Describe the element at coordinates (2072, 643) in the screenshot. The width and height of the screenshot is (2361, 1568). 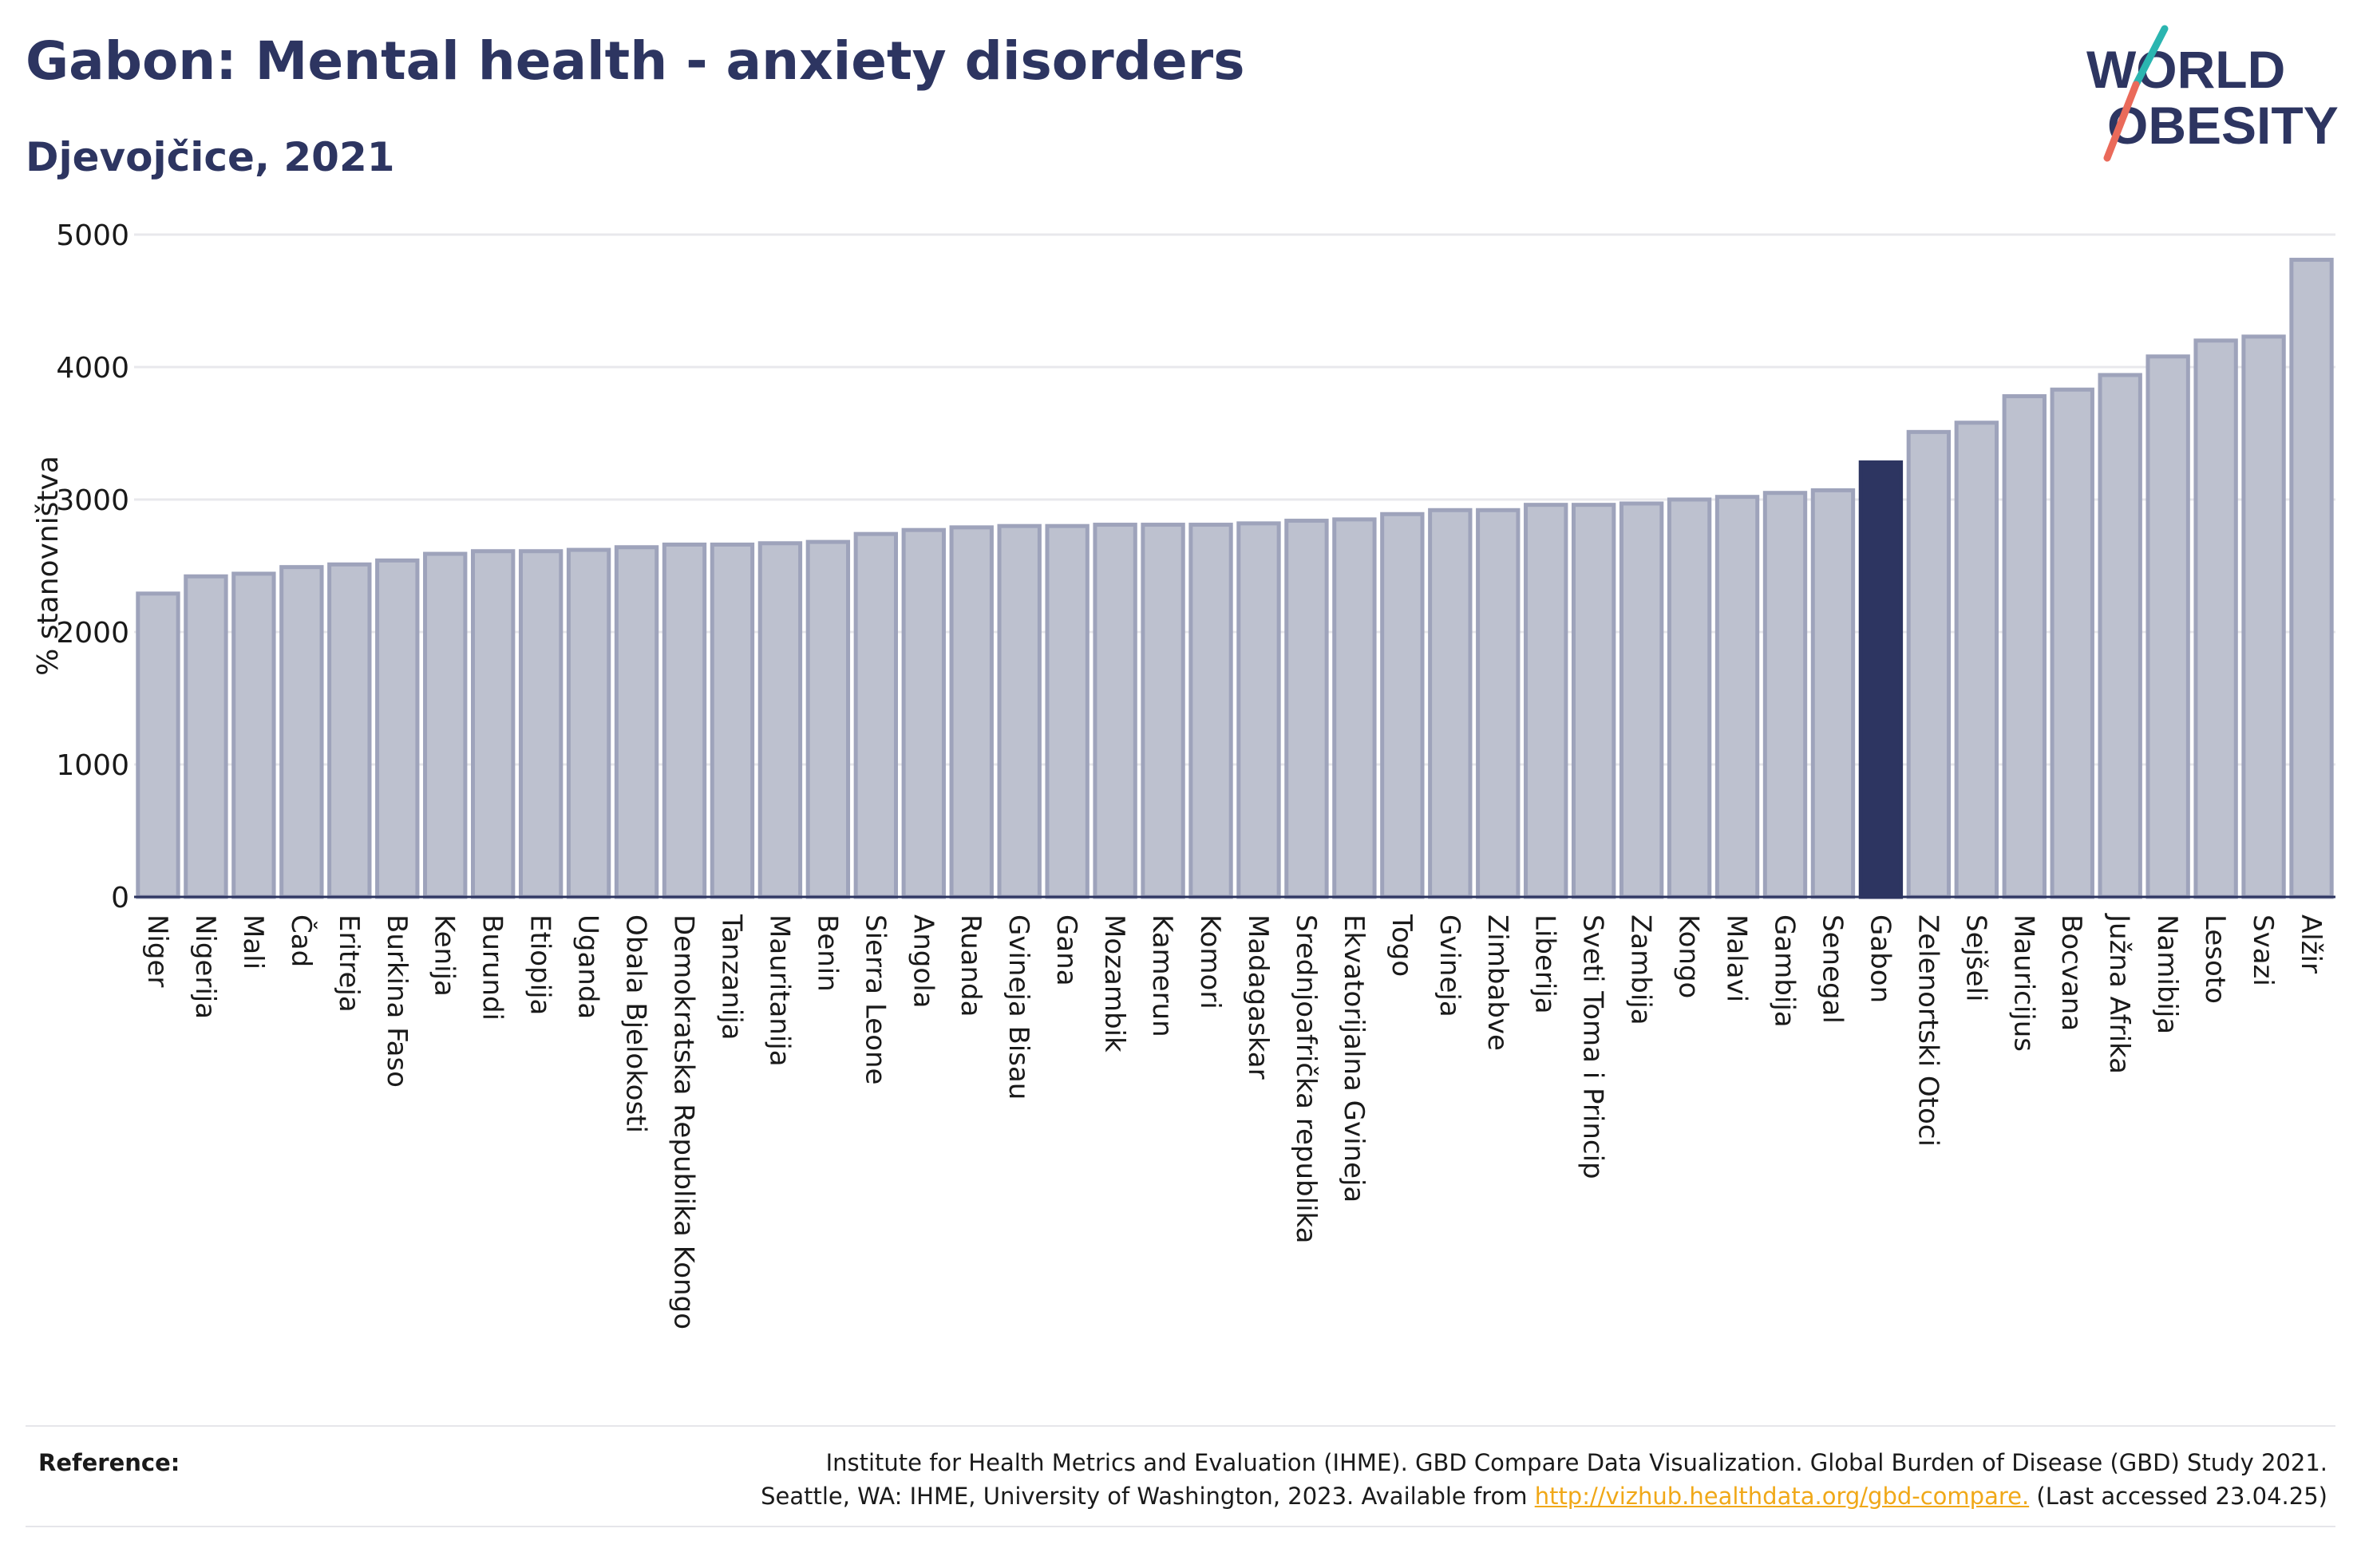
I see `bar-bocvana` at that location.